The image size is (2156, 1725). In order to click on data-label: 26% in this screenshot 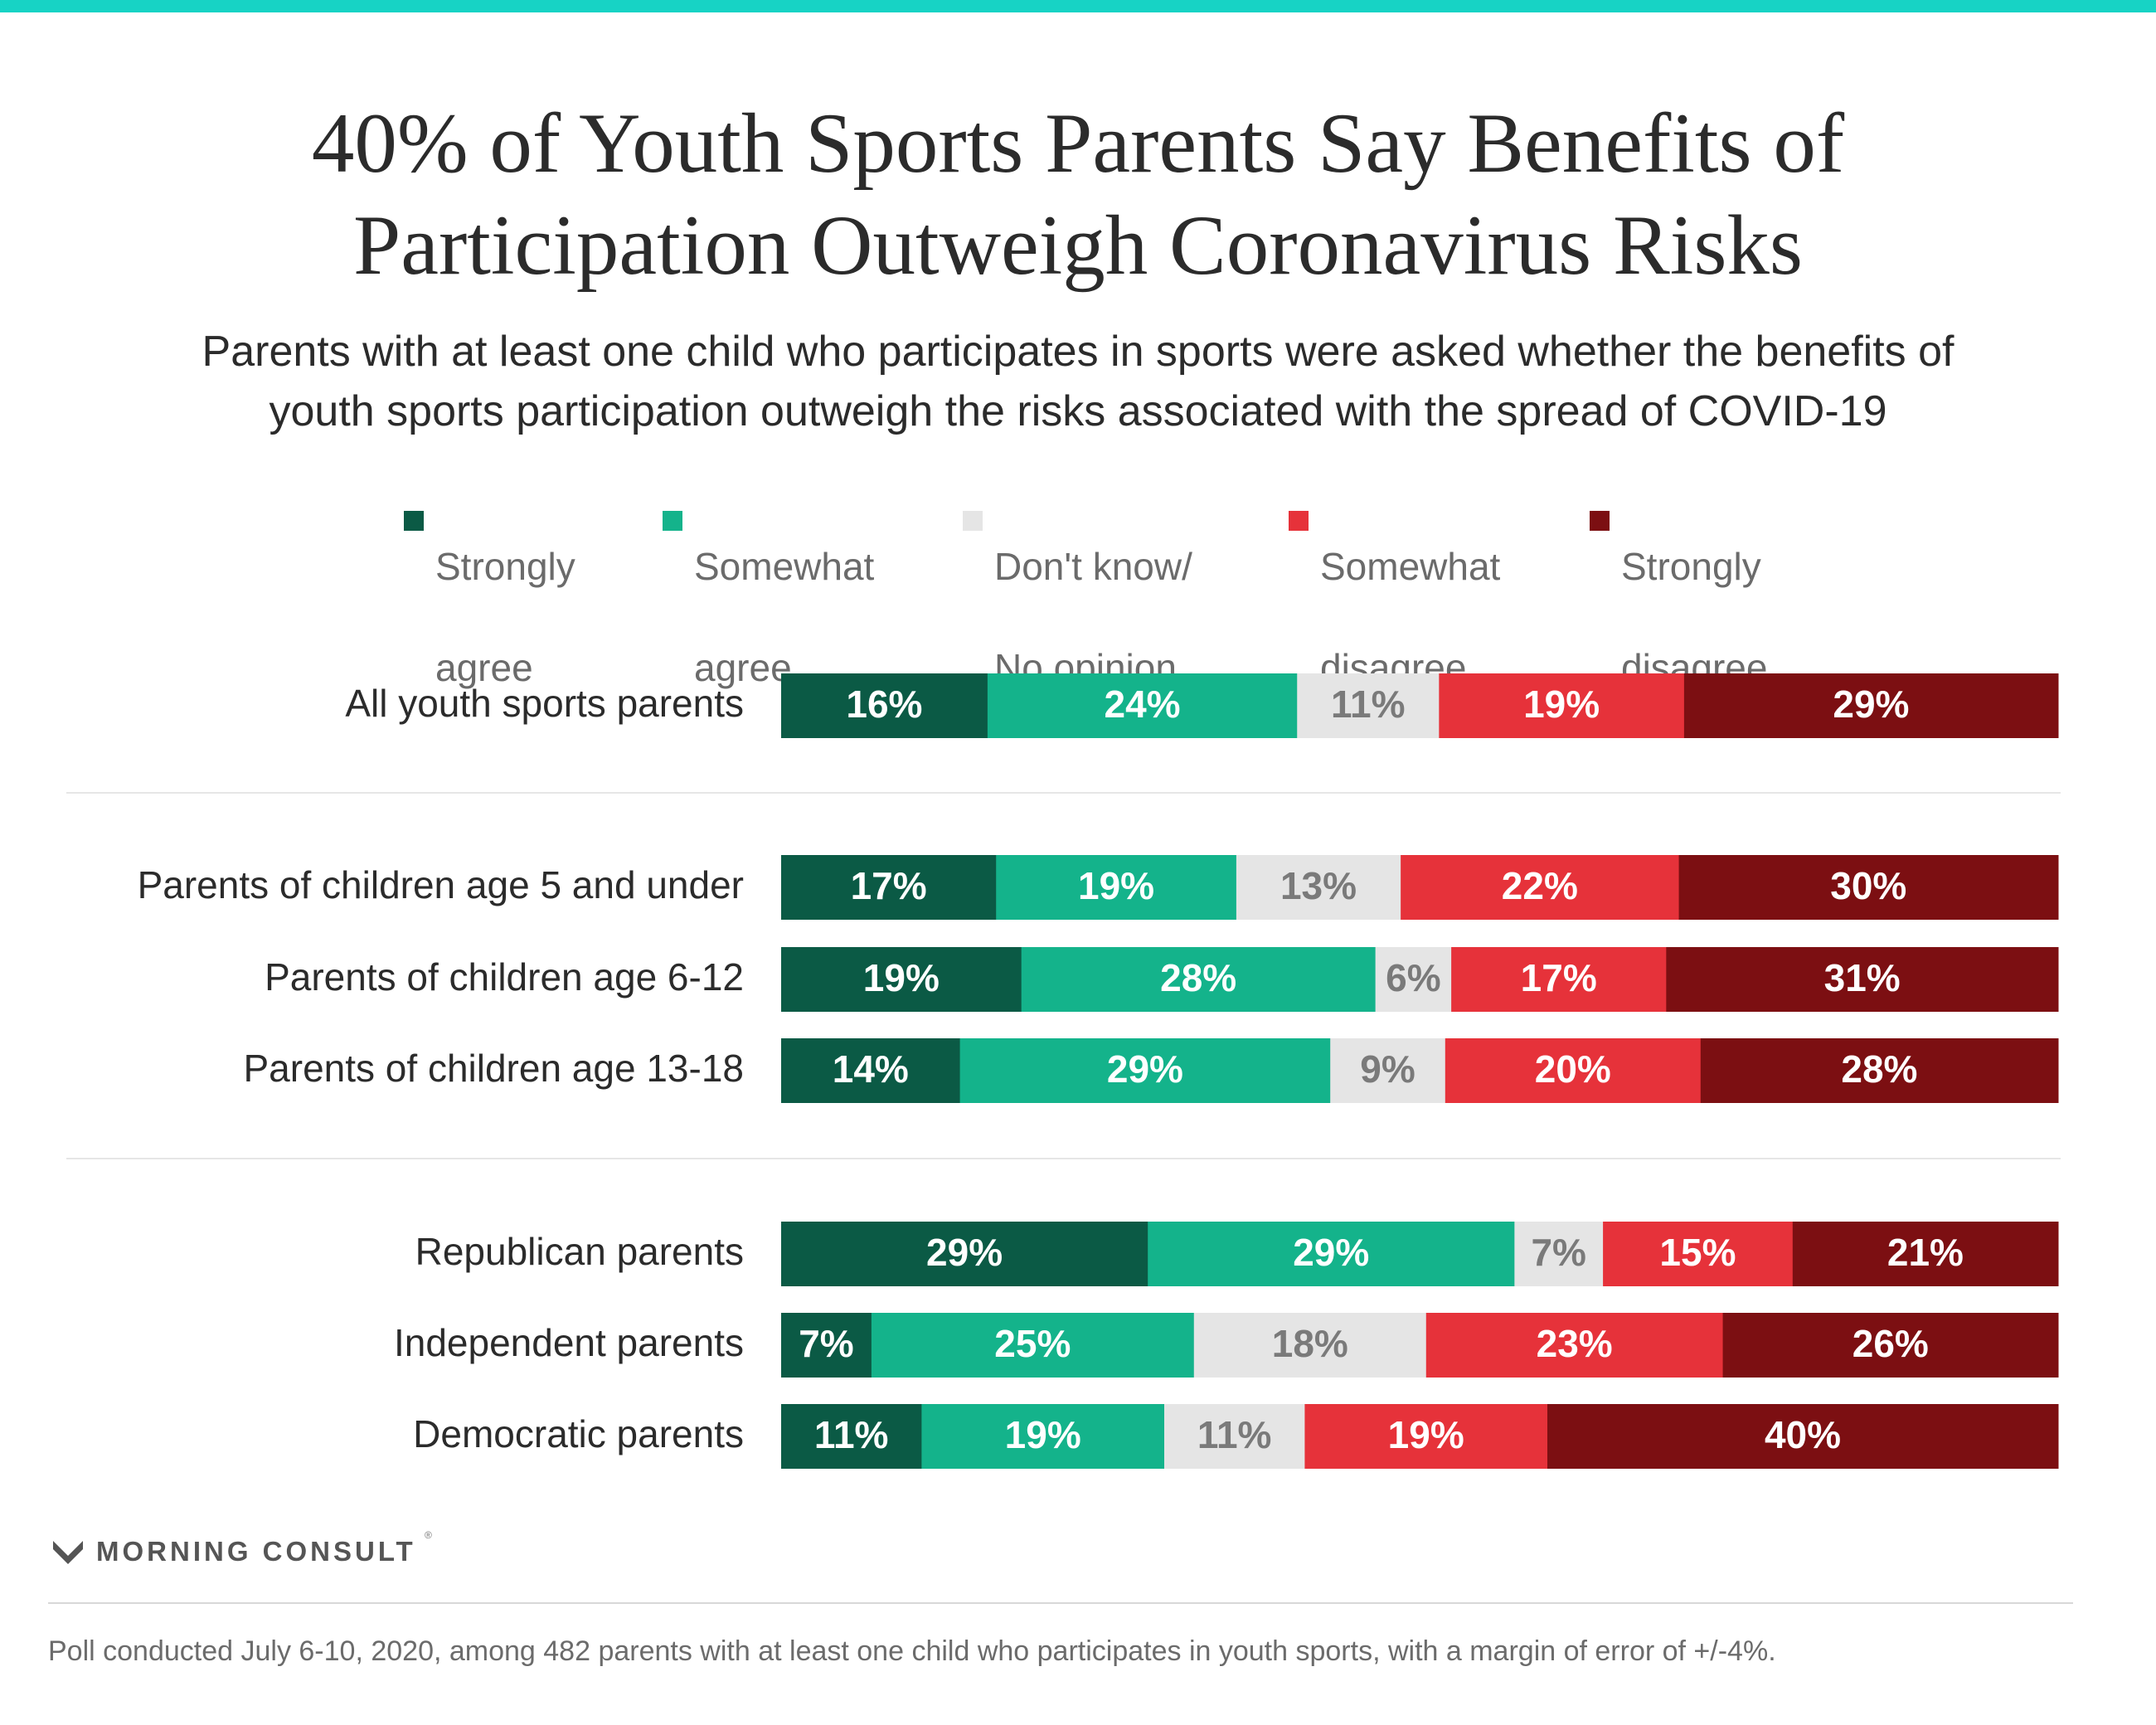, I will do `click(1891, 1343)`.